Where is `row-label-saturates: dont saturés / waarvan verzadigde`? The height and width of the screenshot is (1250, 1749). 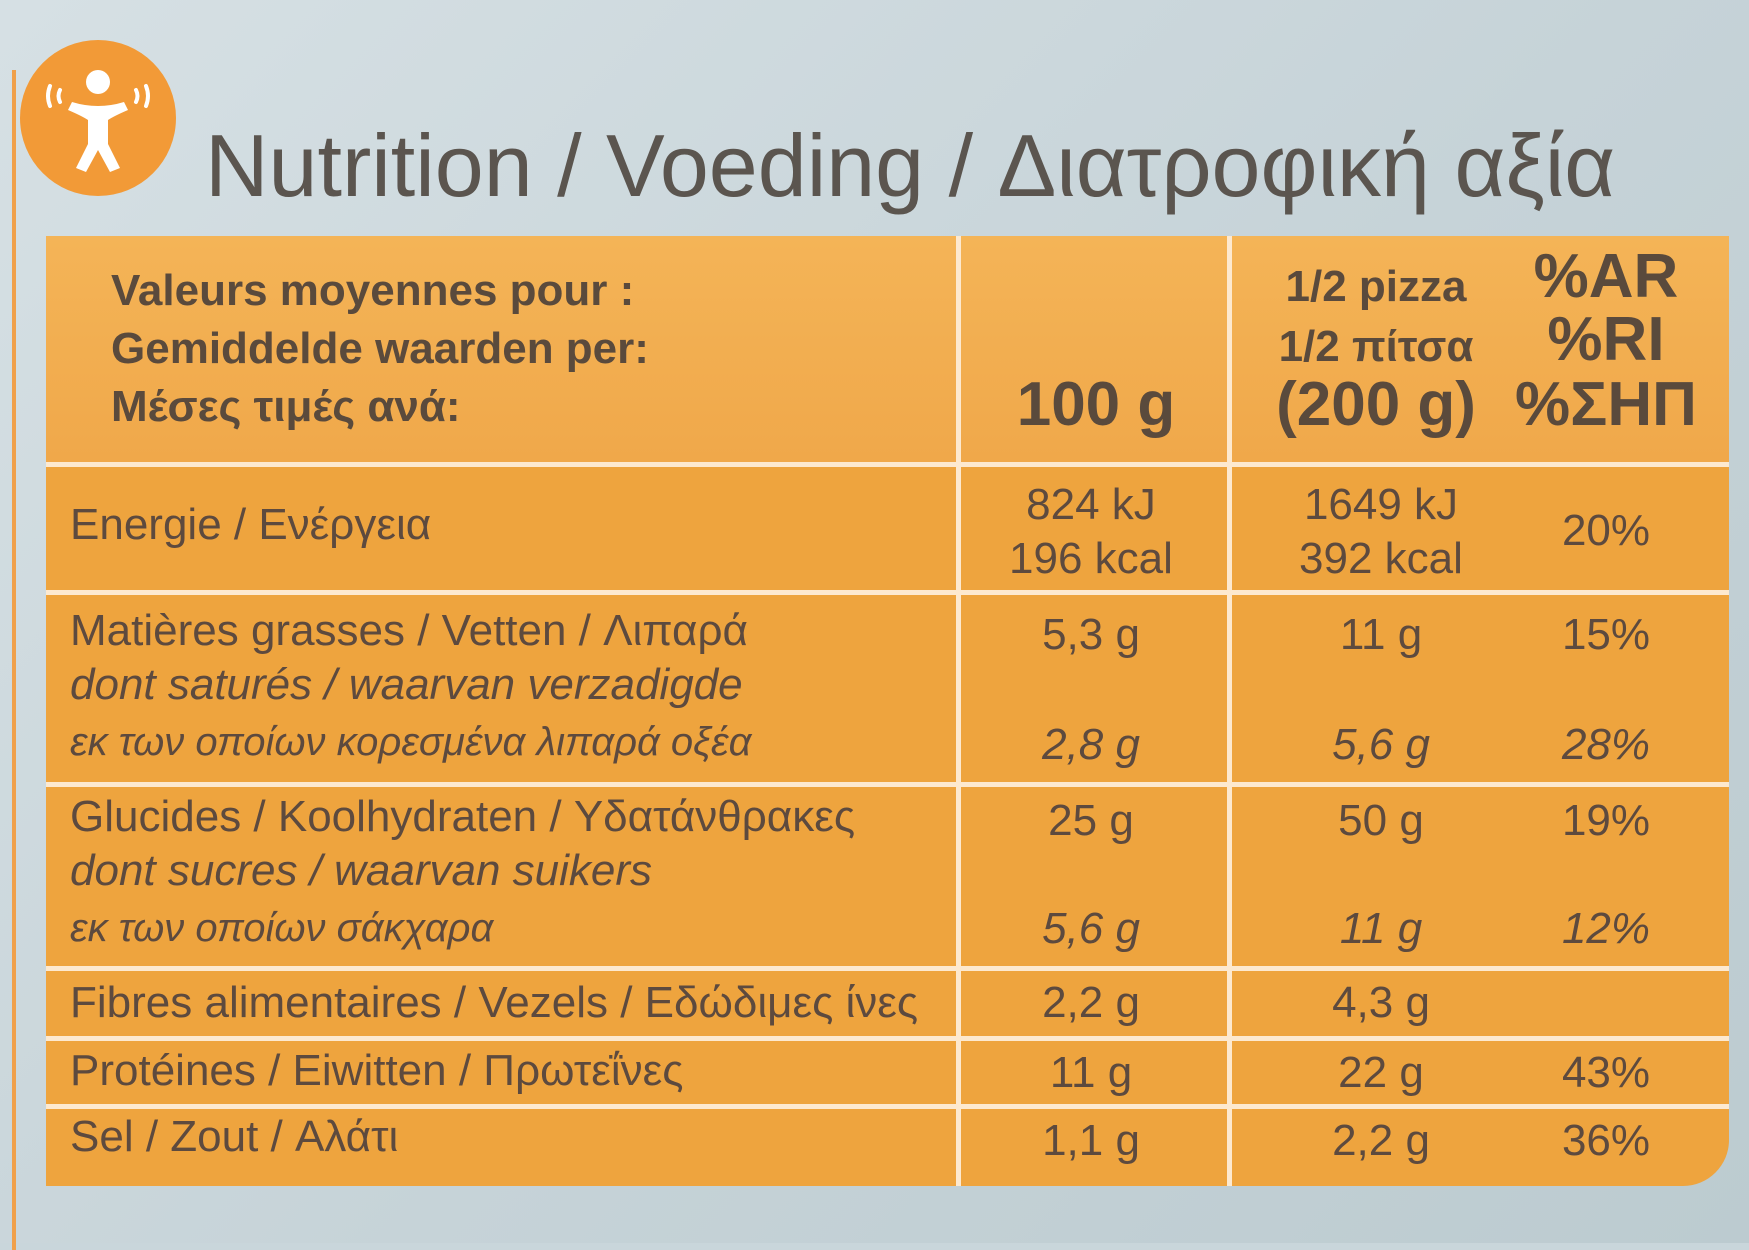 row-label-saturates: dont saturés / waarvan verzadigde is located at coordinates (406, 684).